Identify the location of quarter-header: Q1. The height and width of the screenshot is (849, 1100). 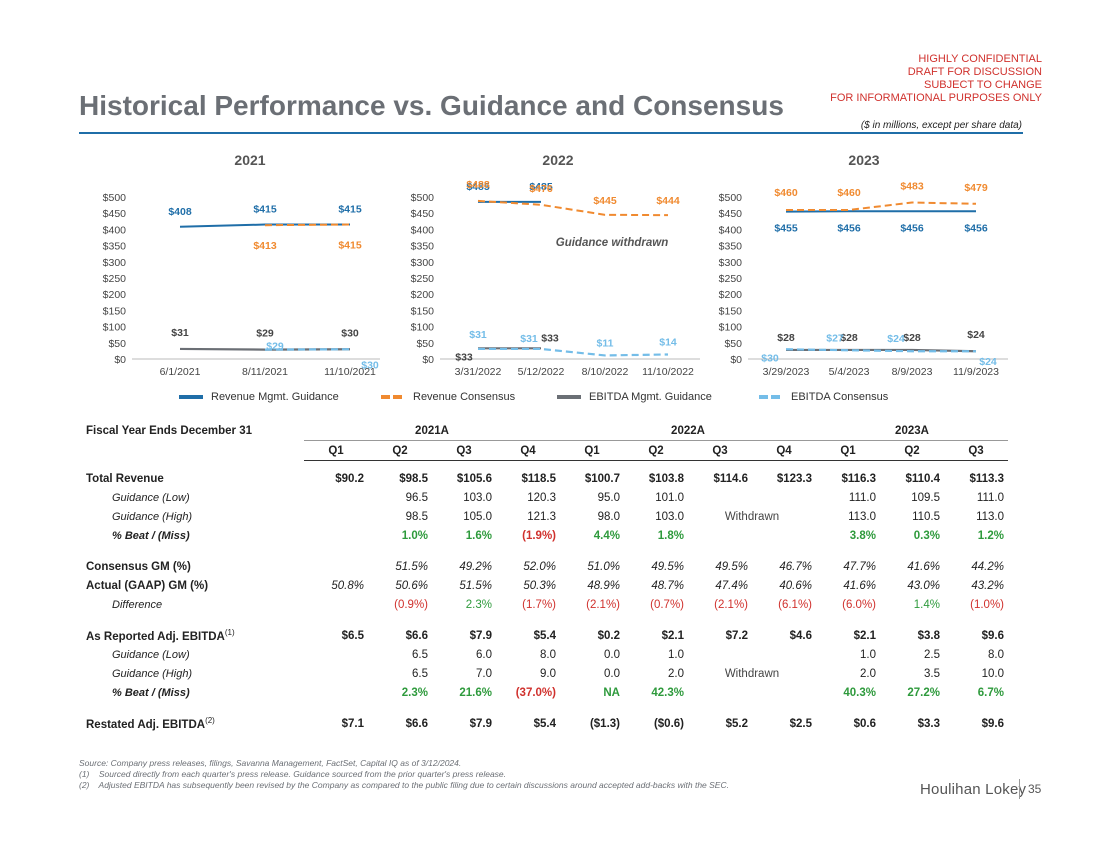
(848, 450).